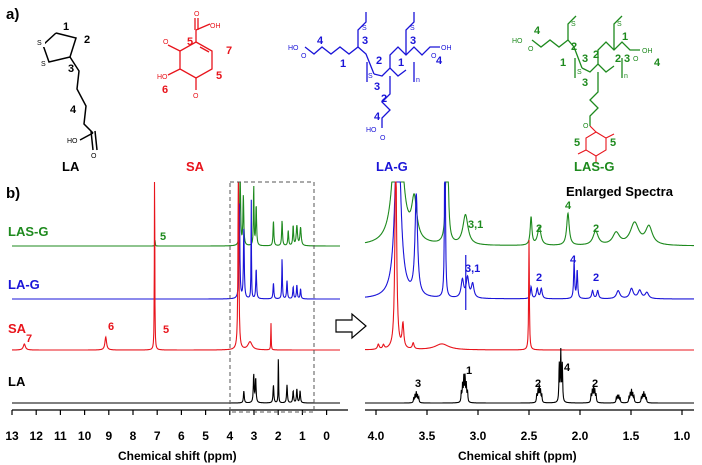 This screenshot has height=465, width=702. What do you see at coordinates (13, 193) in the screenshot?
I see `panel-b-label: b)` at bounding box center [13, 193].